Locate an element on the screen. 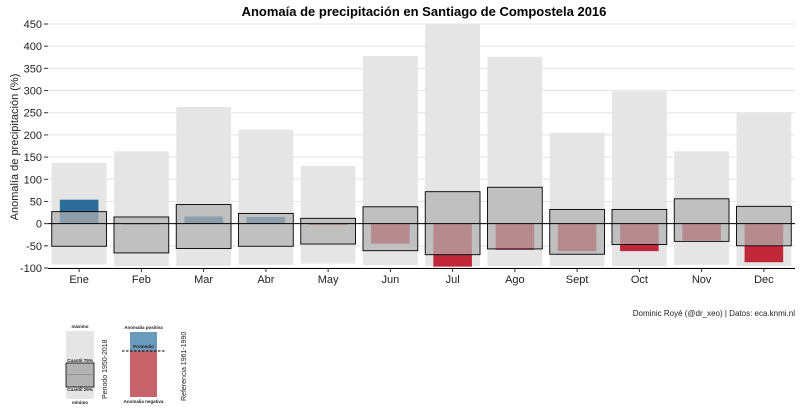  legend-negative-bar is located at coordinates (143, 374).